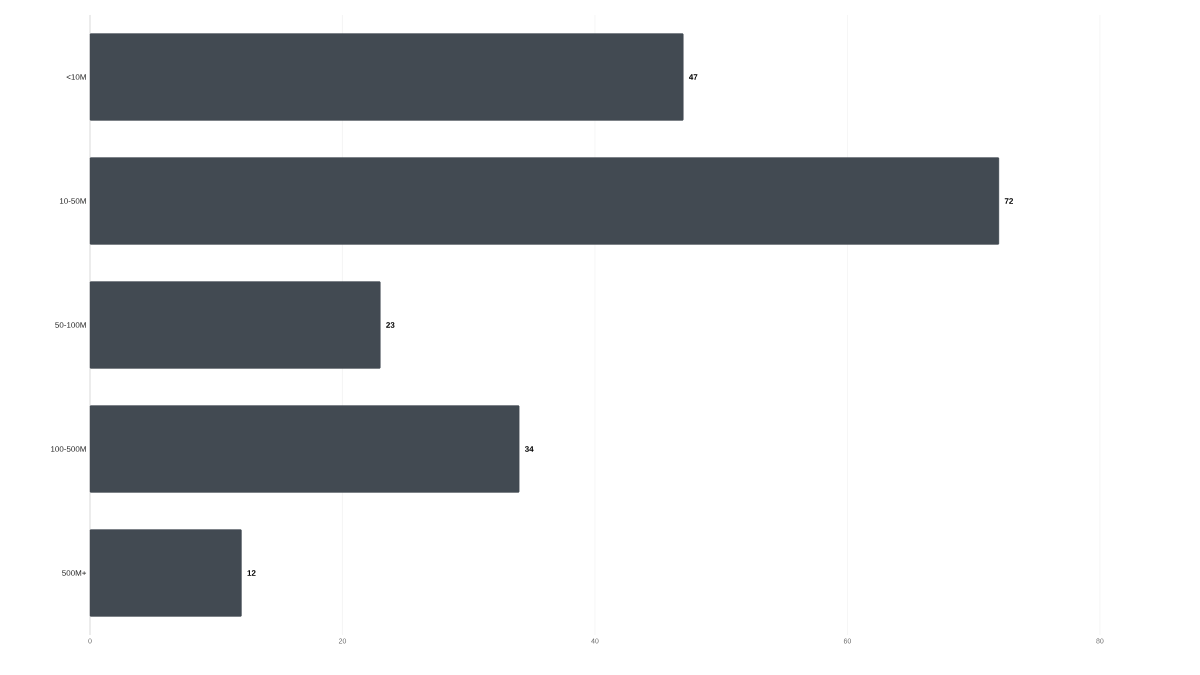 Image resolution: width=1200 pixels, height=675 pixels. I want to click on y-tick-label: 10-50M, so click(72, 201).